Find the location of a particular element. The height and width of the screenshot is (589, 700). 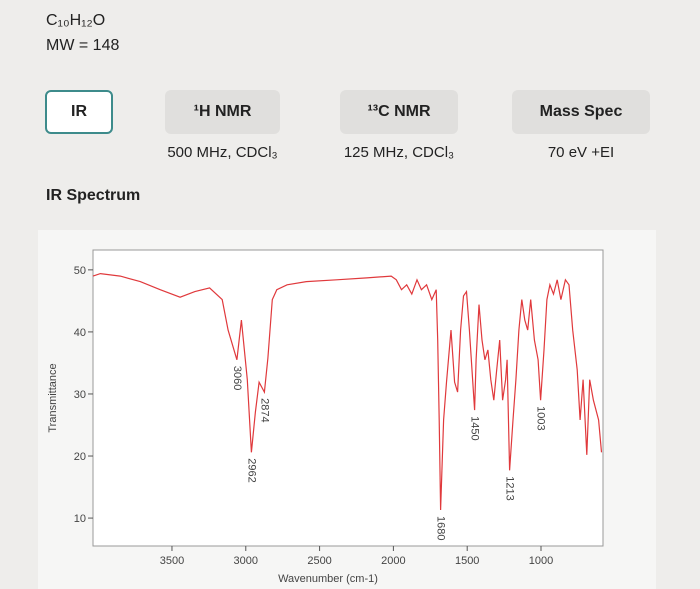

section-title: IR Spectrum is located at coordinates (93, 195).